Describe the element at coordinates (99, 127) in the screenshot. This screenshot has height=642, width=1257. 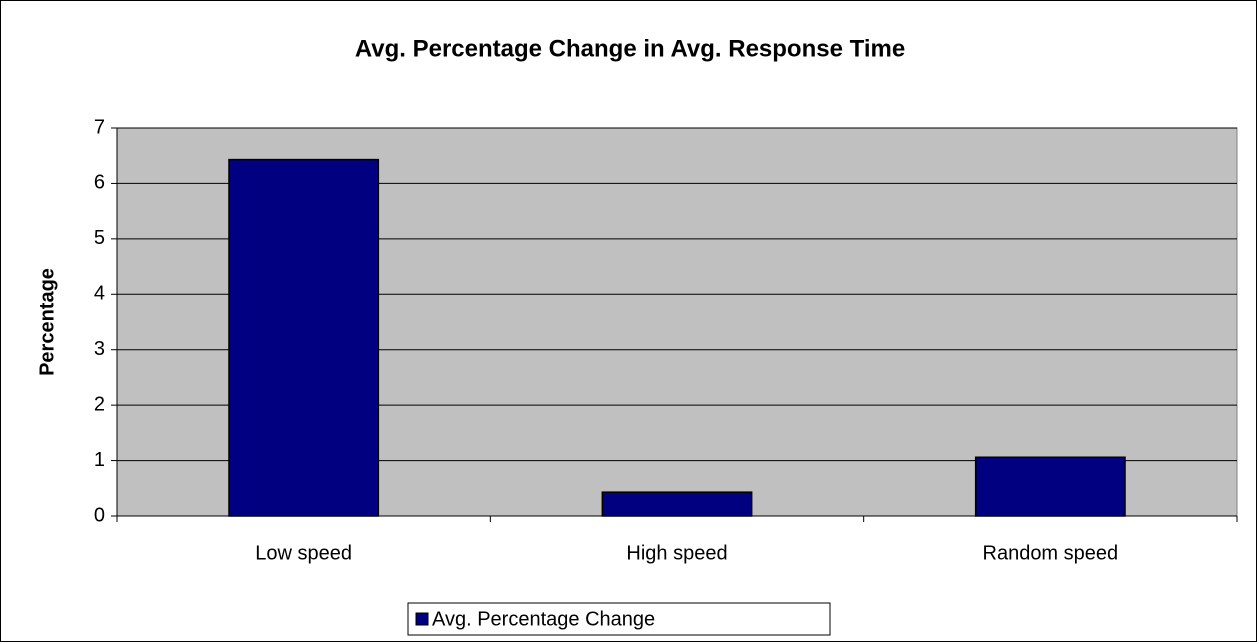
I see `y-tick-label: 7` at that location.